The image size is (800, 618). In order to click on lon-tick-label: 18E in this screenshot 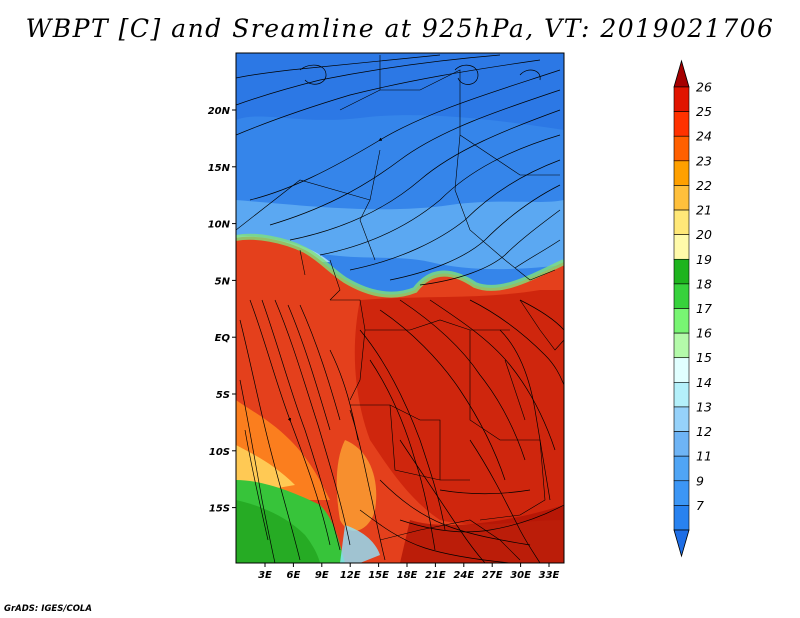, I will do `click(407, 575)`.